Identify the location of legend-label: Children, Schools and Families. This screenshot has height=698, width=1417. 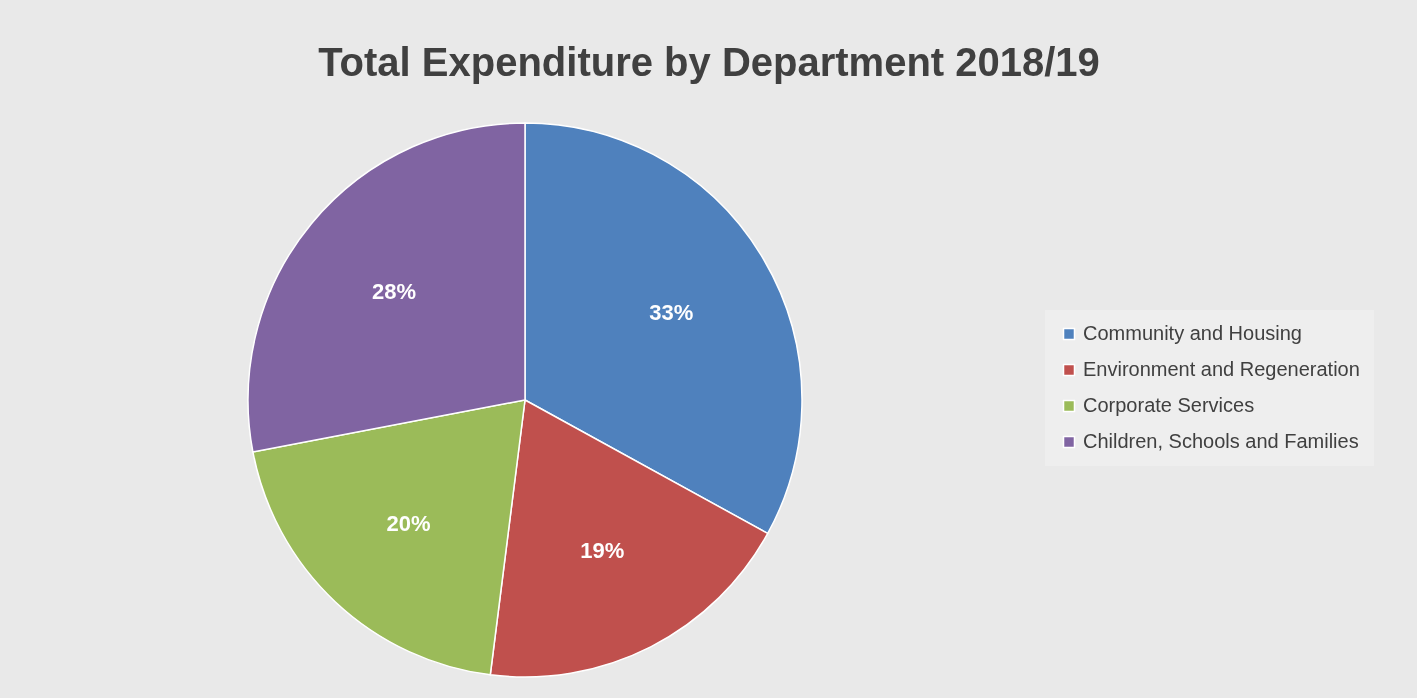
(1221, 441).